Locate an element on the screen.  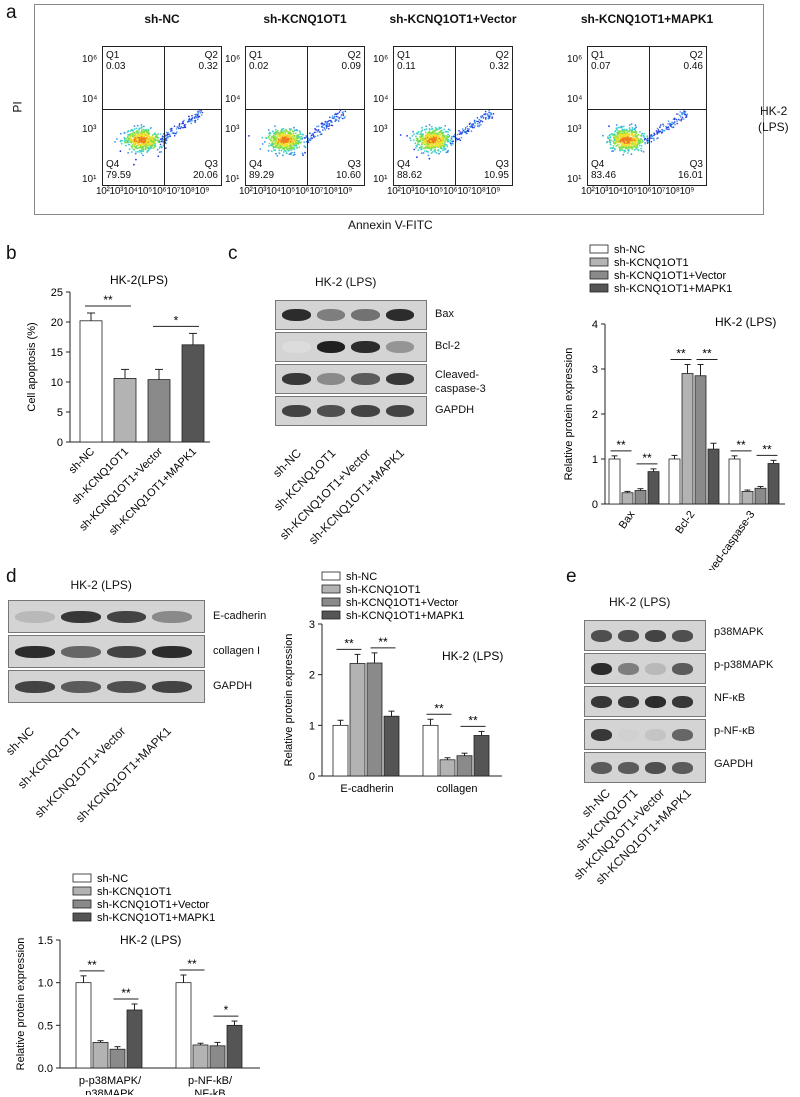
quadrant-q3-value: 10.60 is located at coordinates (348, 175).